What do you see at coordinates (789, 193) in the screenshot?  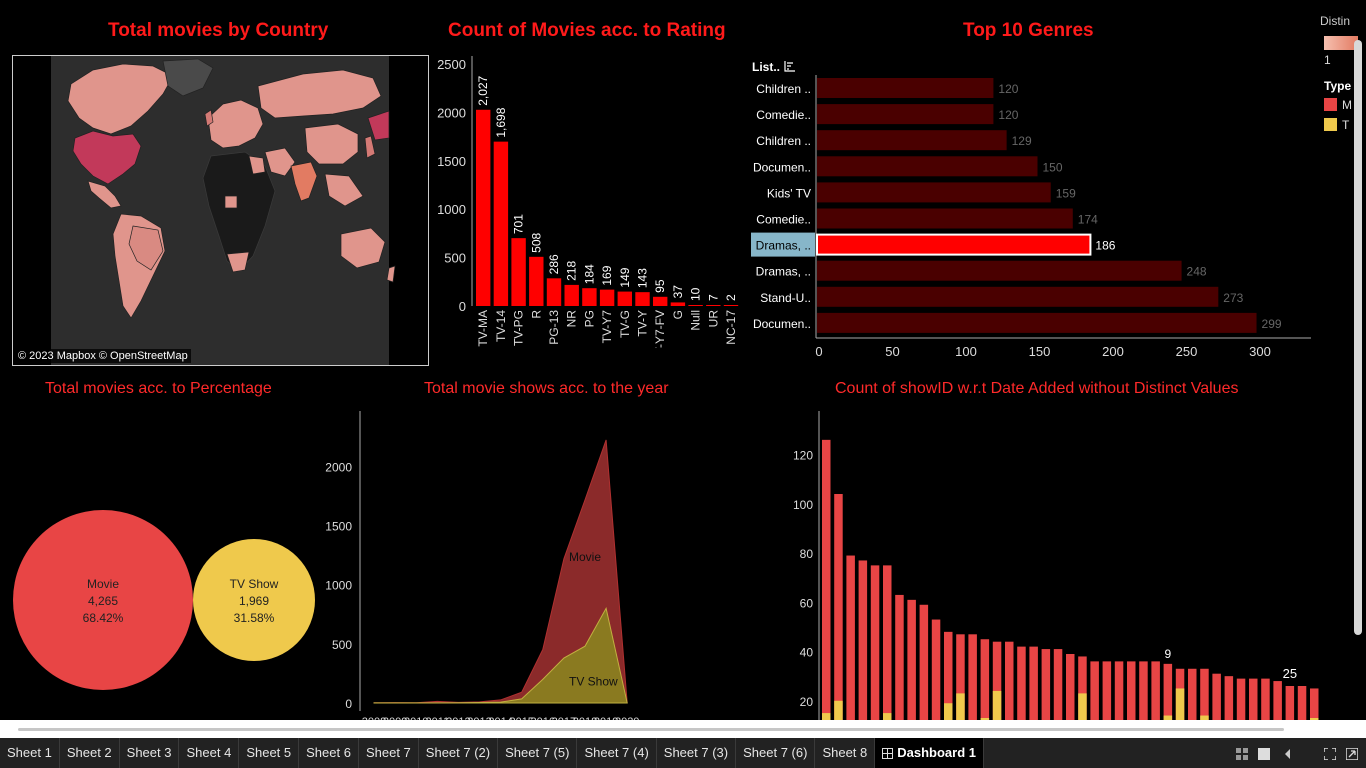 I see `genres-category-label: Kids' TV` at bounding box center [789, 193].